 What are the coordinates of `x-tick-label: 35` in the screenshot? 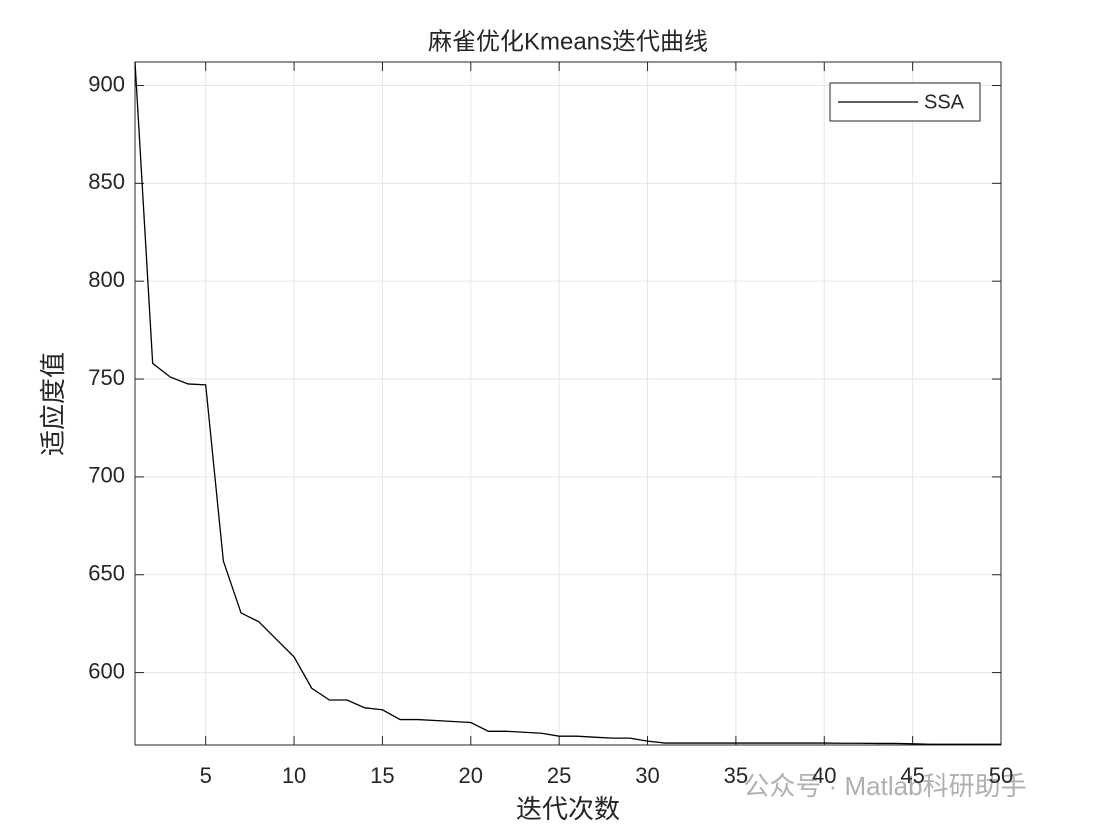 It's located at (736, 775).